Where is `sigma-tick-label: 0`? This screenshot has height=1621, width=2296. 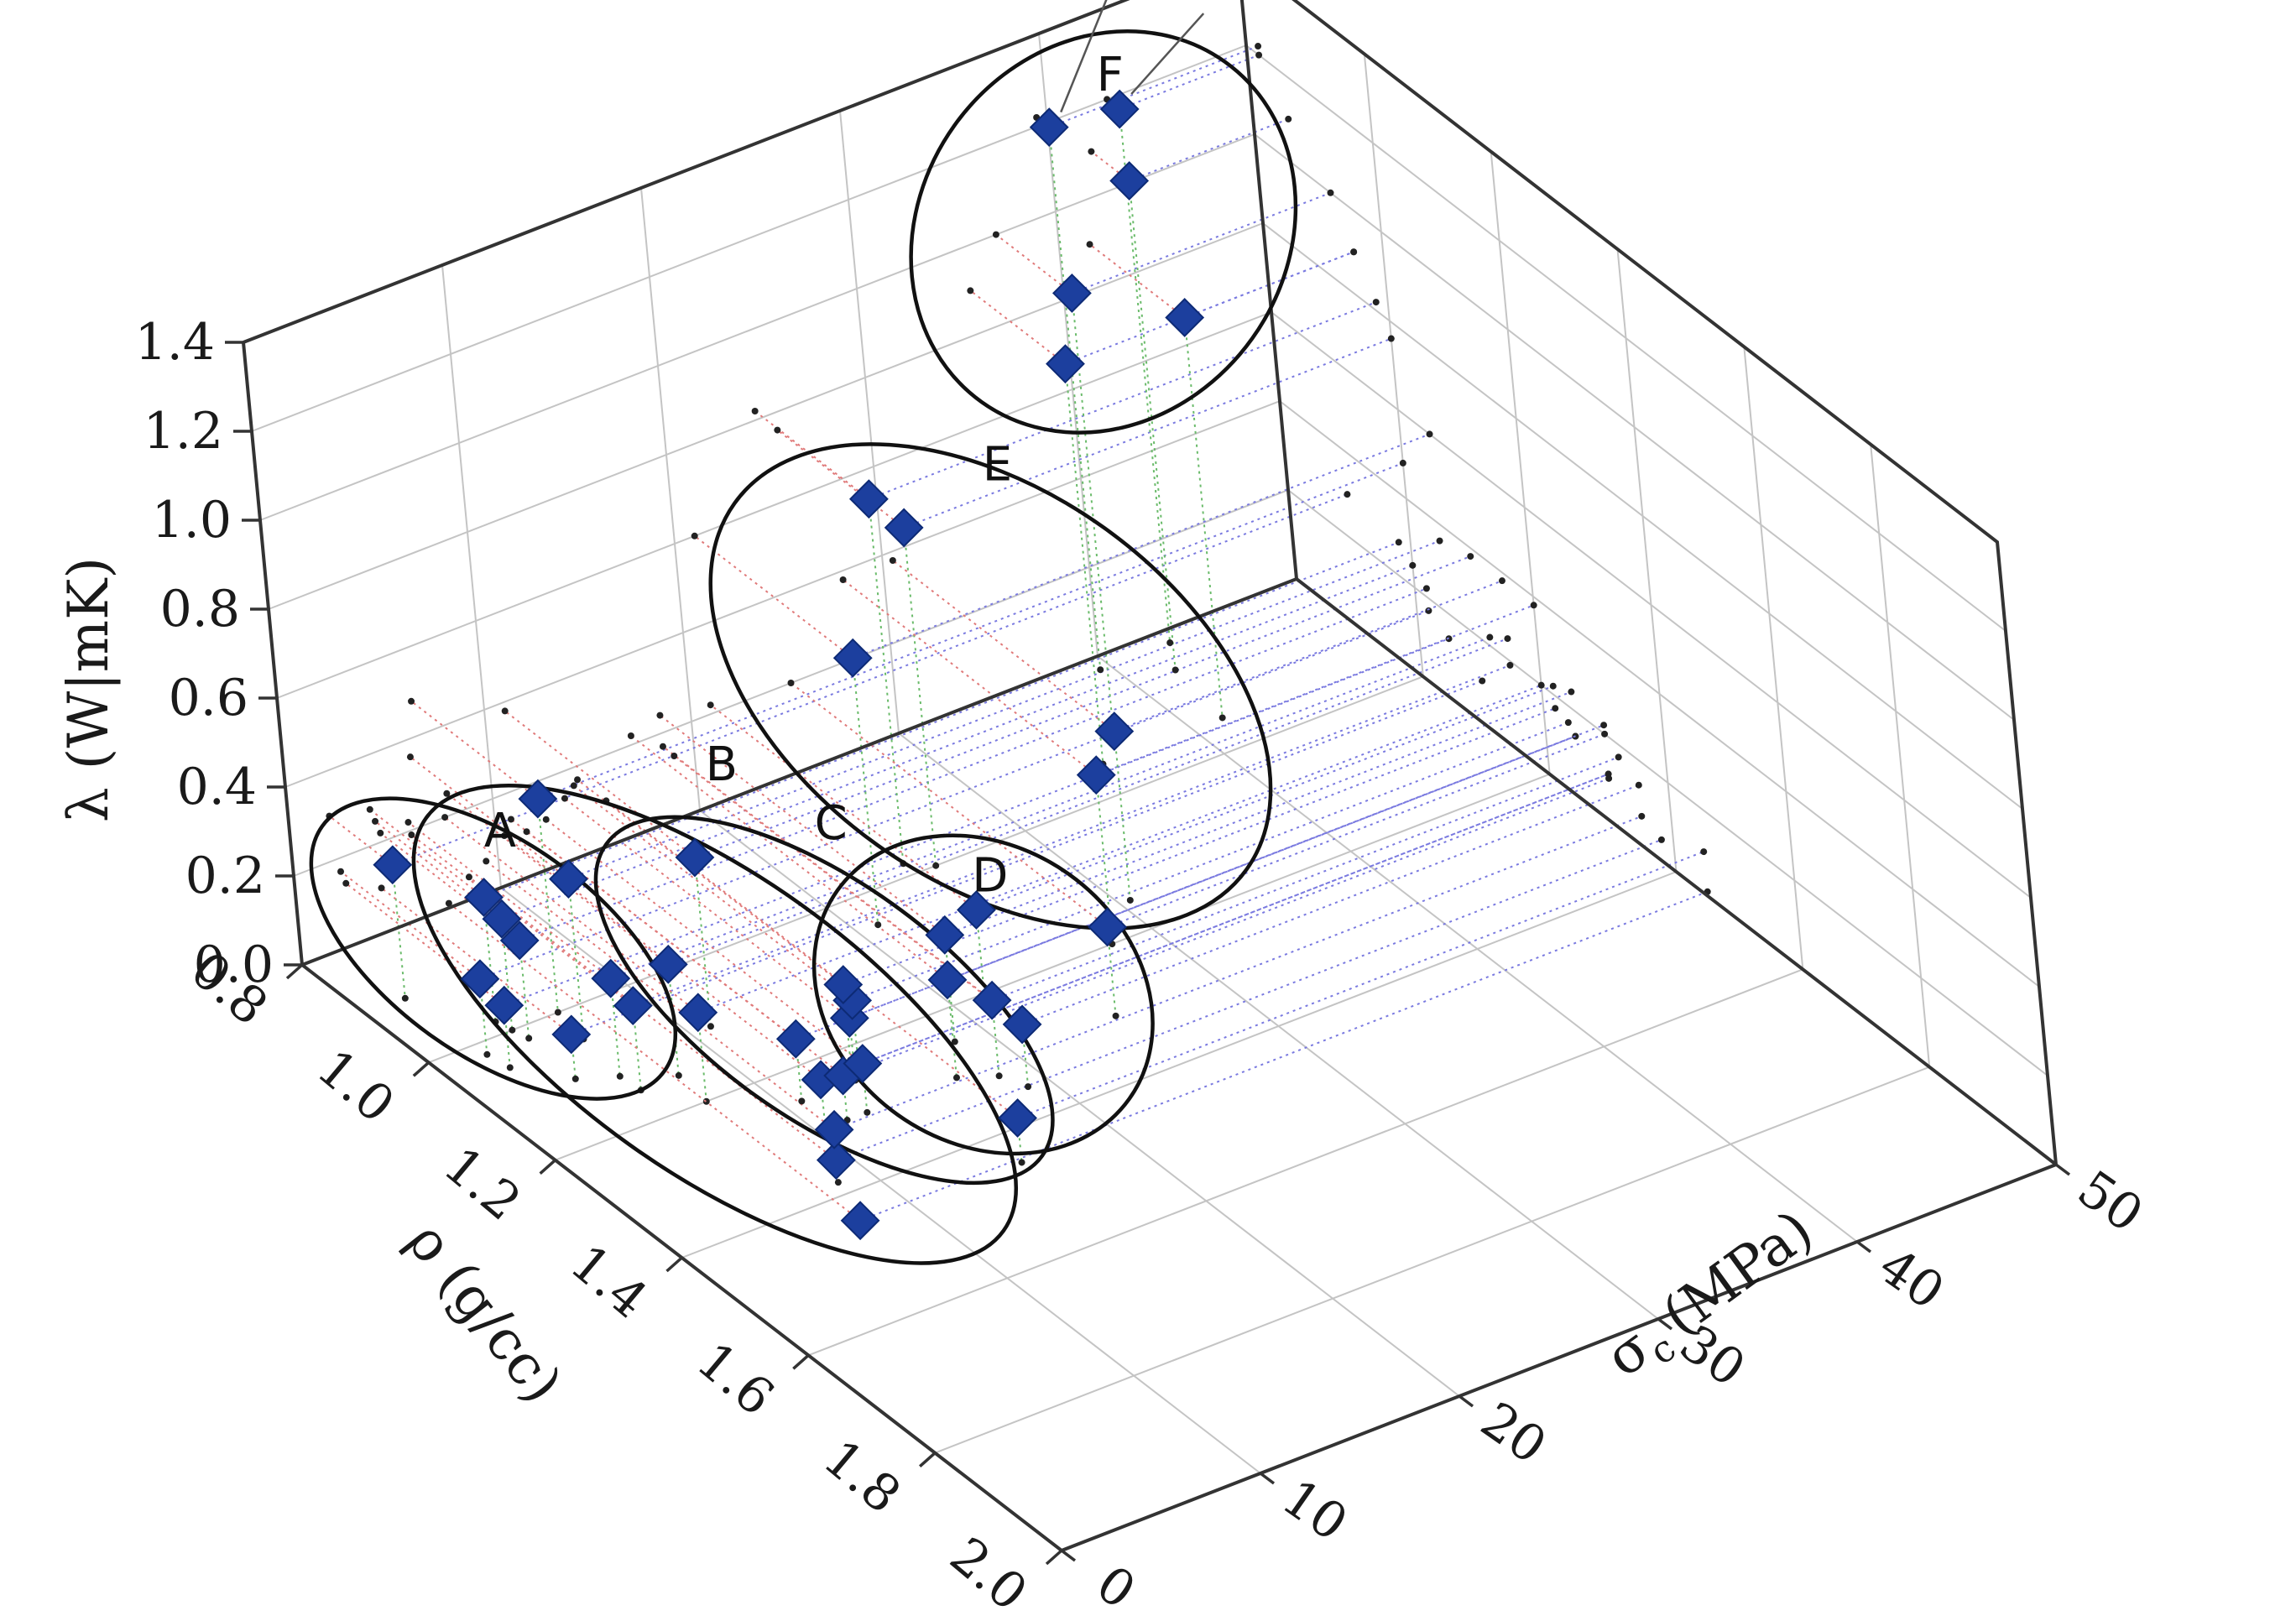
sigma-tick-label: 0 is located at coordinates (1115, 1588).